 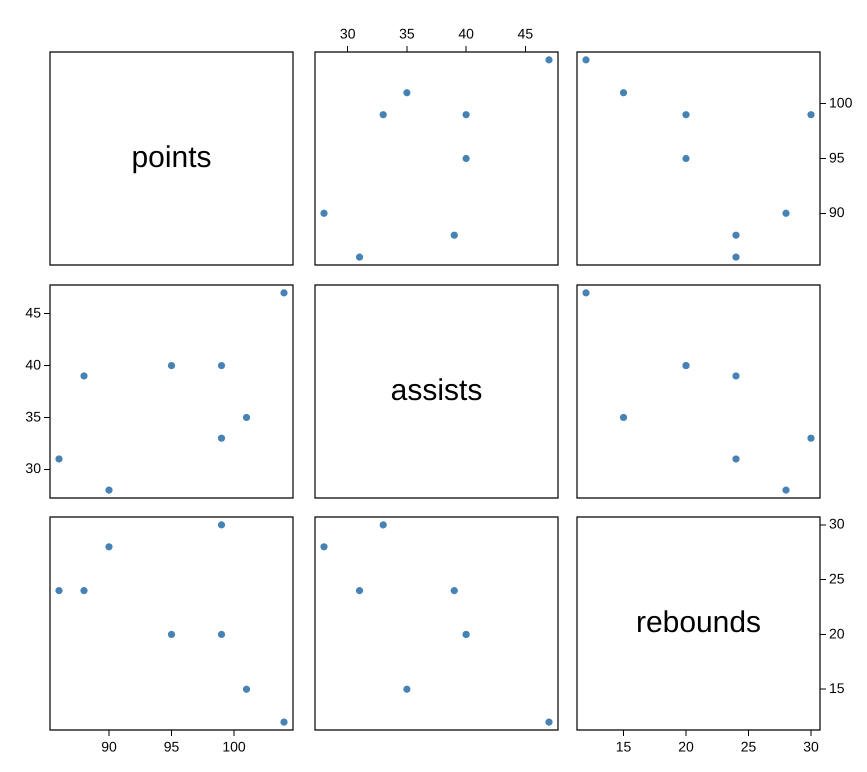 What do you see at coordinates (172, 746) in the screenshot?
I see `x-tick-label: 95` at bounding box center [172, 746].